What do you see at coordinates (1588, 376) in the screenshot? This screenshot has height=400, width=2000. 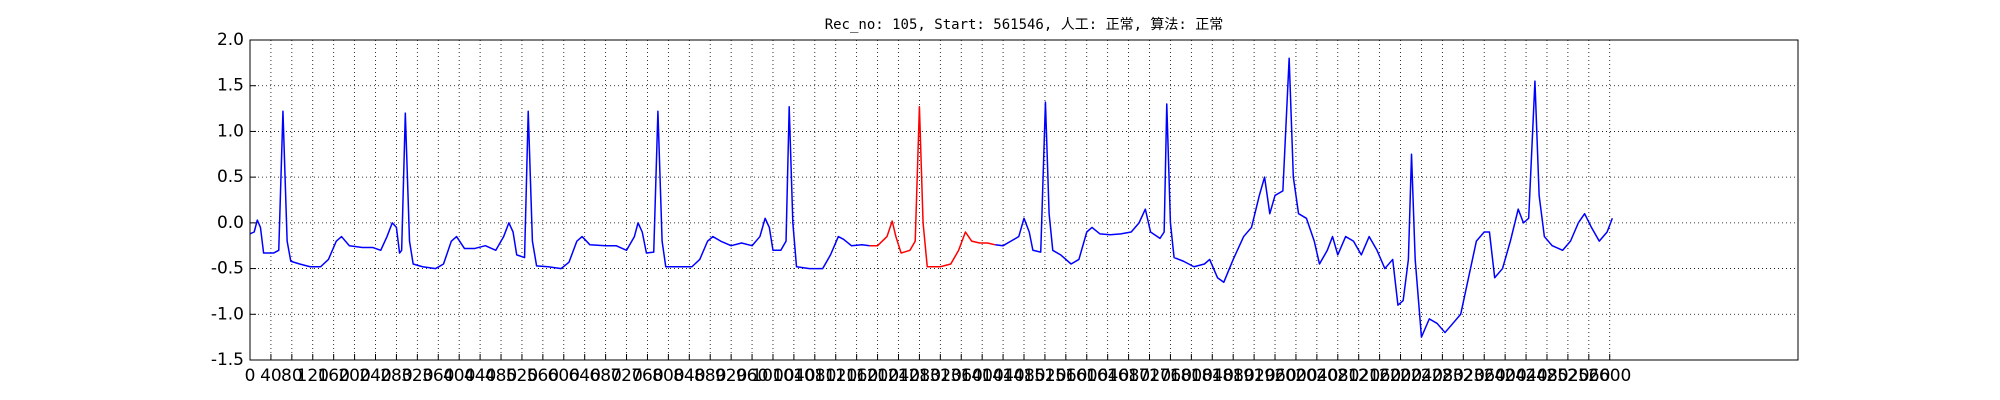 I see `x-tick-label: 2560` at bounding box center [1588, 376].